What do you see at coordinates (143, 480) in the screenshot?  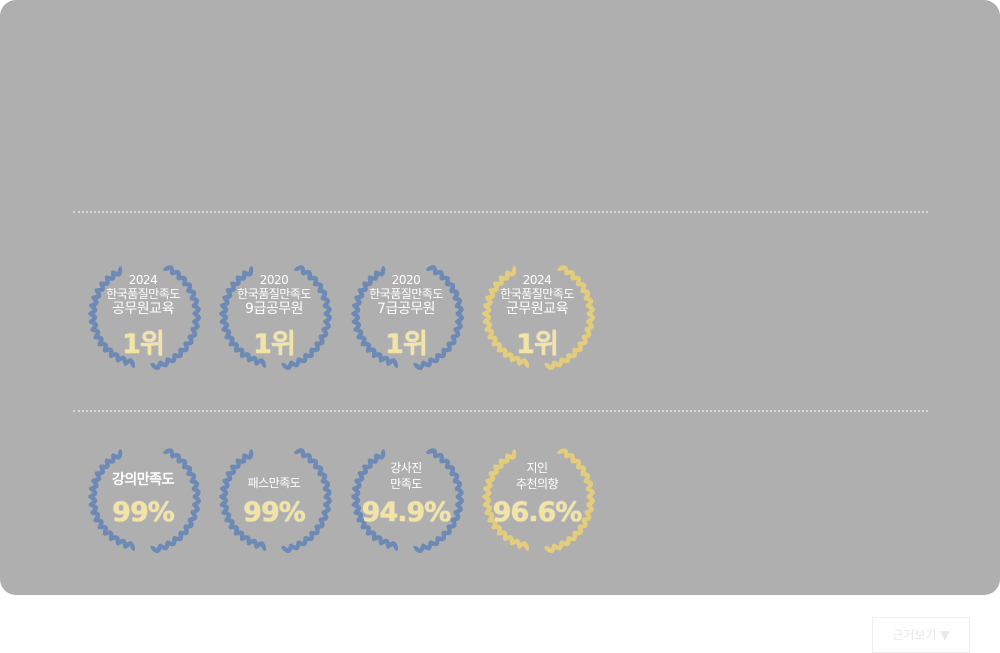 I see `satisfaction-label: 강의만족도` at bounding box center [143, 480].